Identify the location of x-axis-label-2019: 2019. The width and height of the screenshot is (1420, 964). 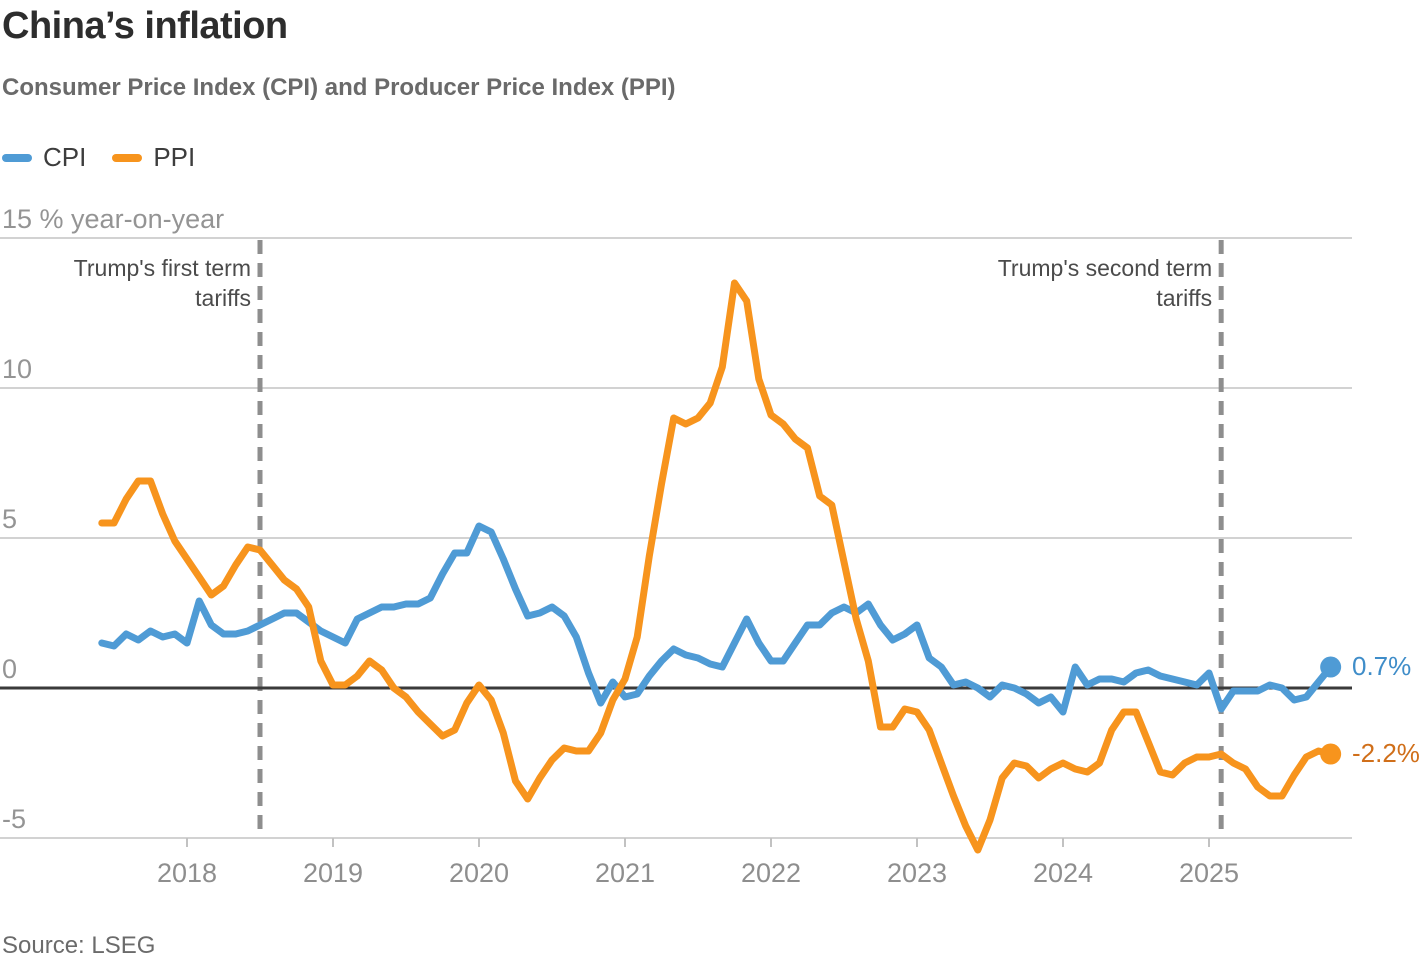
(333, 873).